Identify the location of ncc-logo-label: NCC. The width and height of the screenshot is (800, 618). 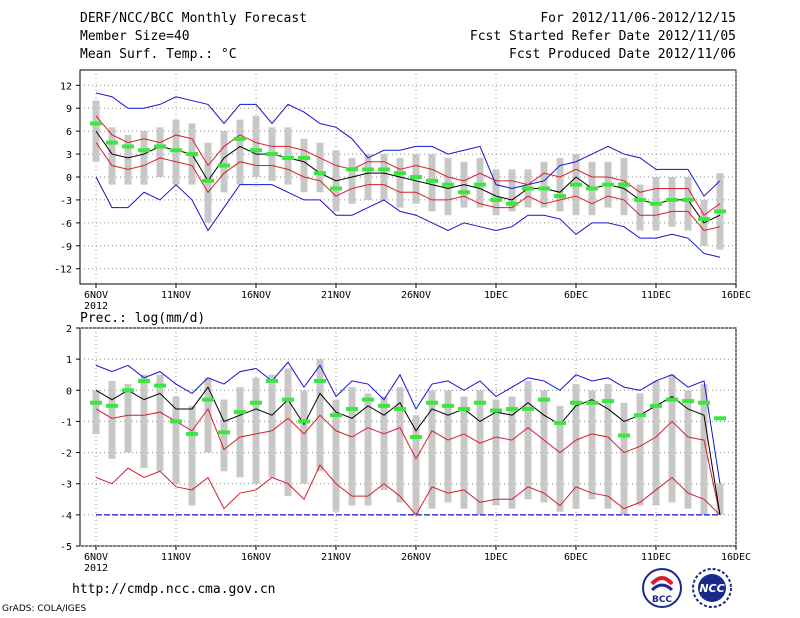
(711, 588).